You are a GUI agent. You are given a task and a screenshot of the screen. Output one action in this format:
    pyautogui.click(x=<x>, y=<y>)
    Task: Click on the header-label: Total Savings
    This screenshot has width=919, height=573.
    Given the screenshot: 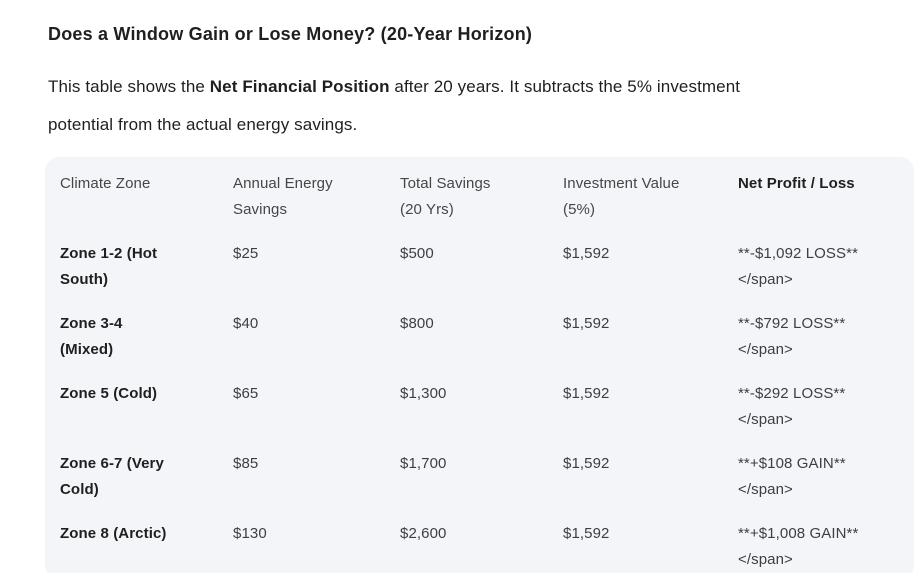 What is the action you would take?
    pyautogui.click(x=445, y=183)
    